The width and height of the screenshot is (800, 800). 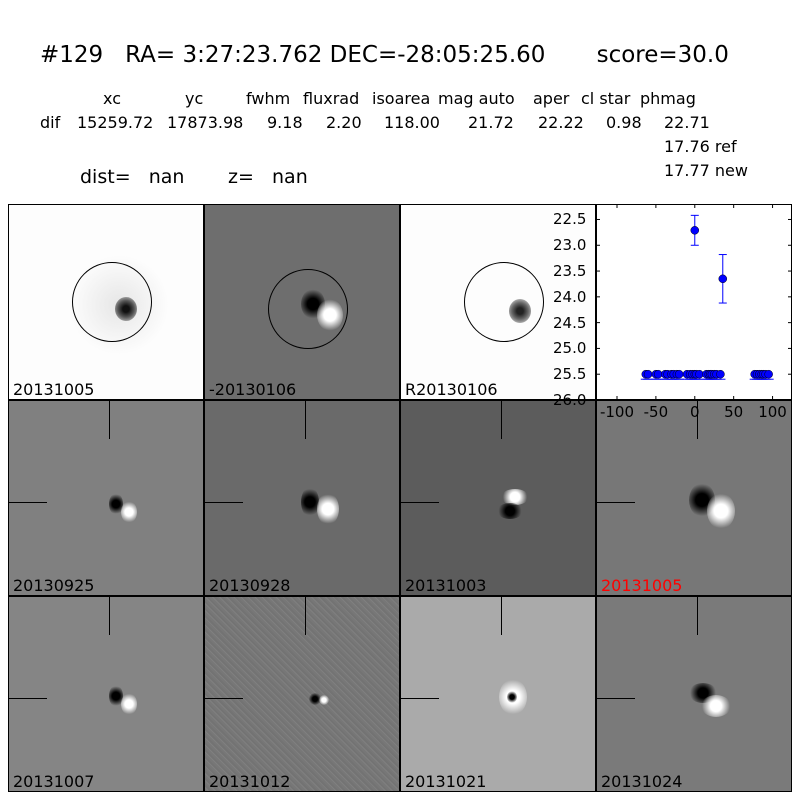 I want to click on panel-label: 20131012, so click(x=250, y=781).